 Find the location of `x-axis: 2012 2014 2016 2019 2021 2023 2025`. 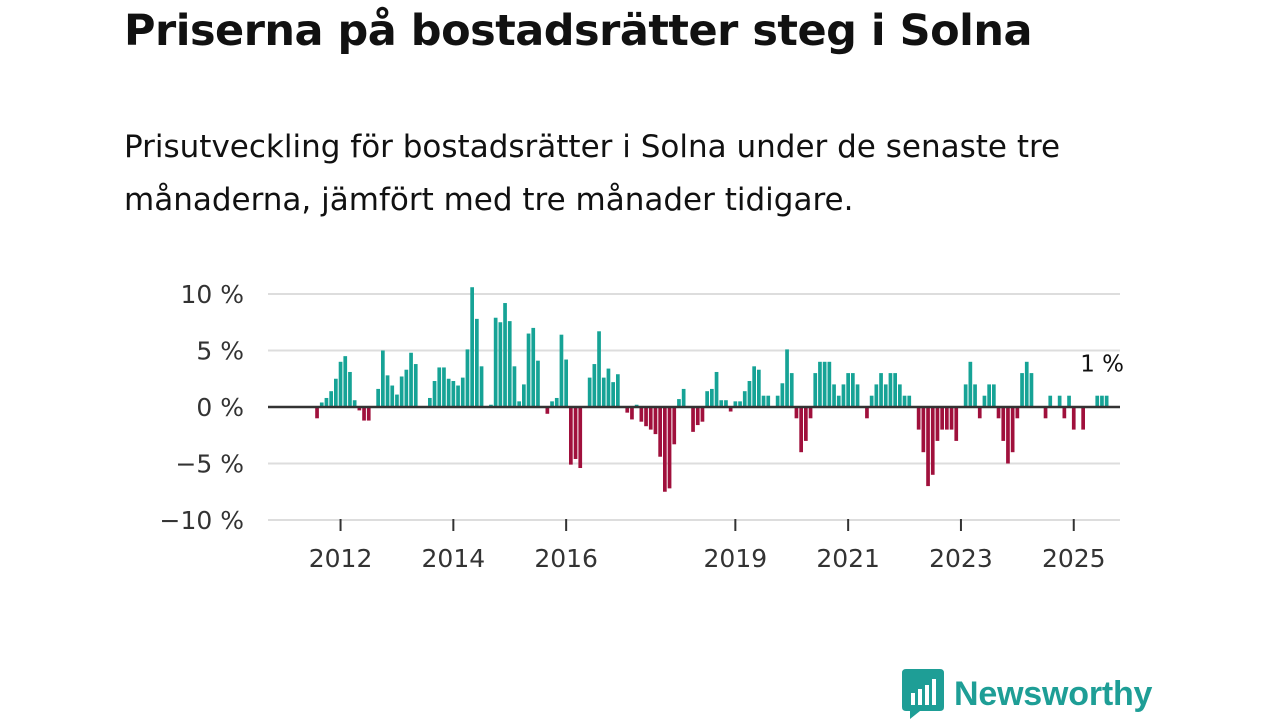

x-axis: 2012 2014 2016 2019 2021 2023 2025 is located at coordinates (707, 546).